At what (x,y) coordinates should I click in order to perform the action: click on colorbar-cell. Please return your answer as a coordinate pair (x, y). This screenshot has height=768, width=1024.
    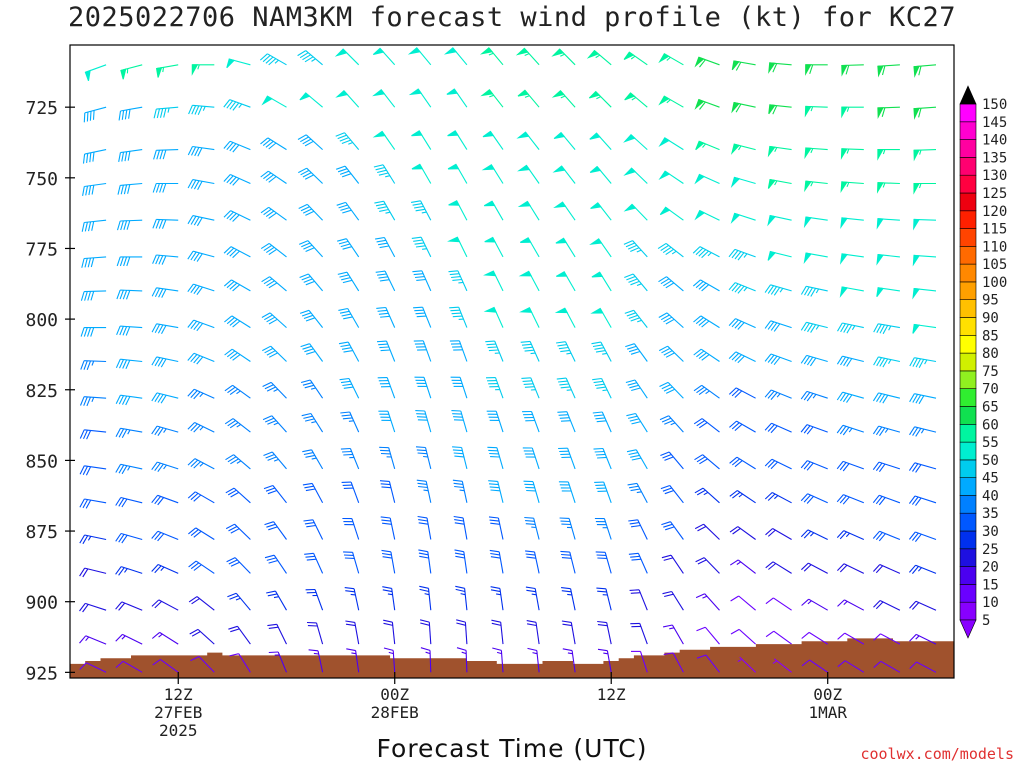
    Looking at the image, I should click on (968, 362).